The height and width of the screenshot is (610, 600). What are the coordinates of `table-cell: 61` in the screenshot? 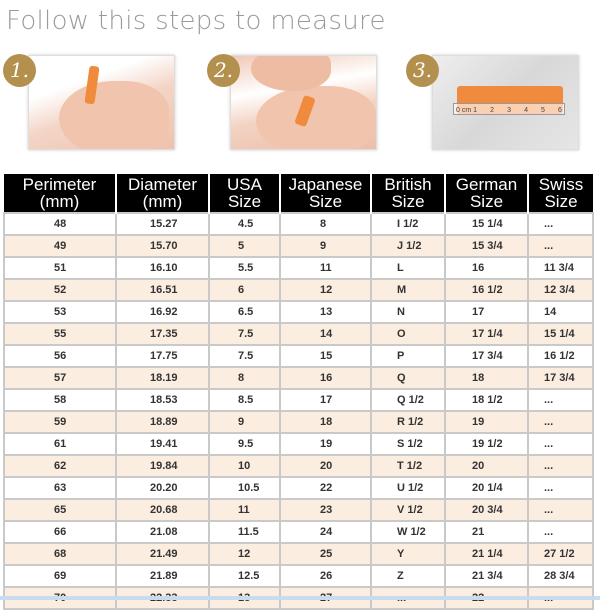 It's located at (60, 444).